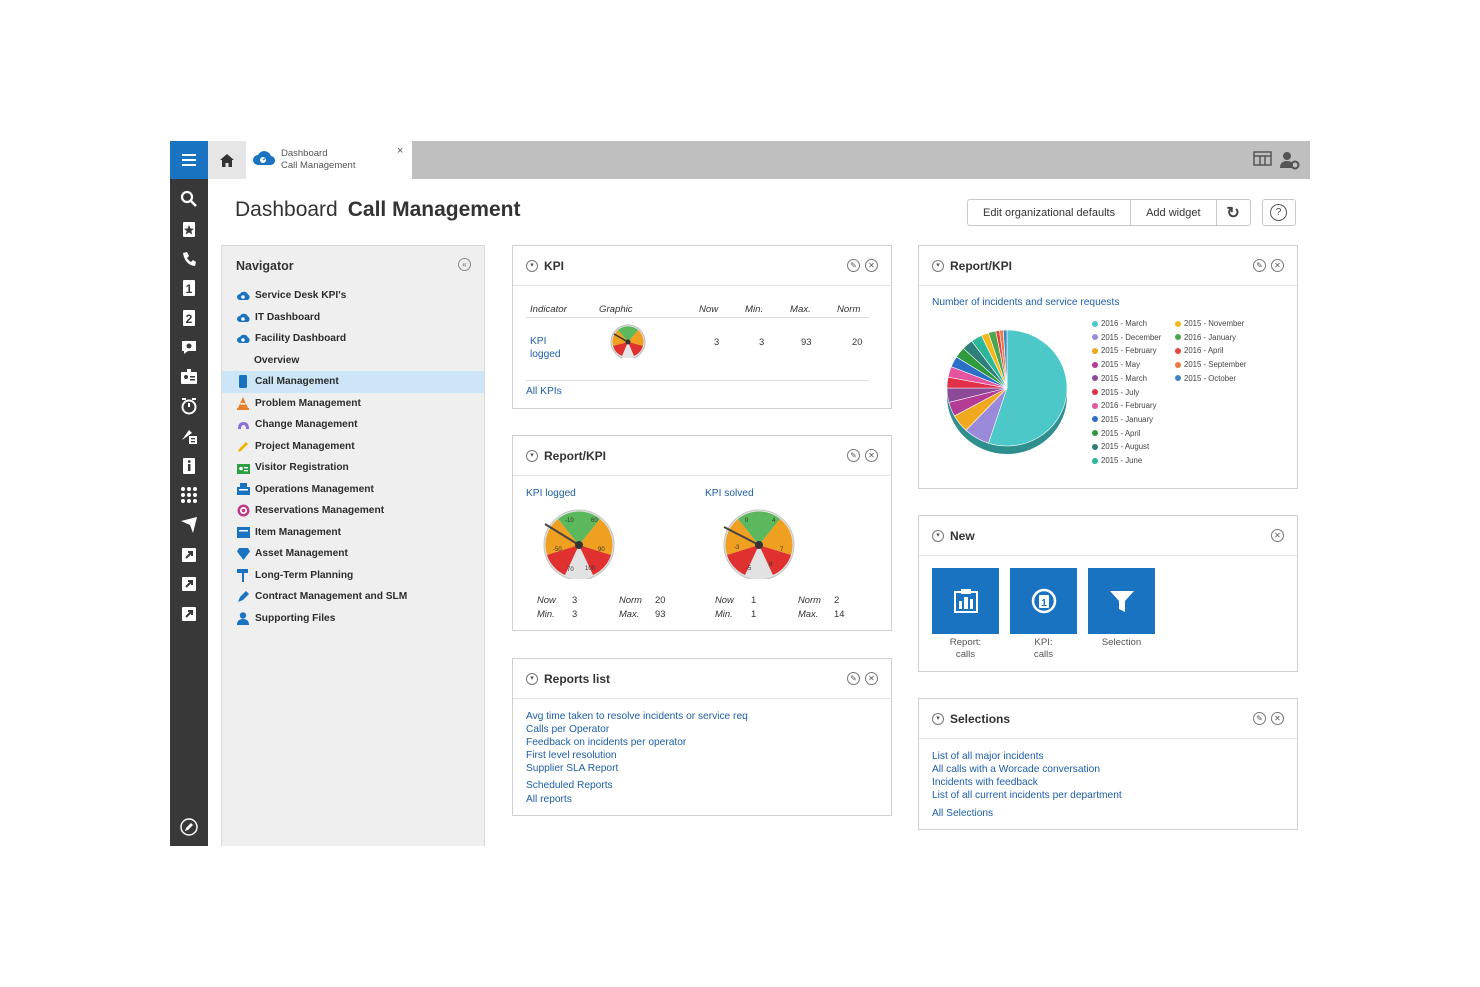 Image resolution: width=1480 pixels, height=987 pixels. Describe the element at coordinates (353, 361) in the screenshot. I see `navigator-item: Overview` at that location.